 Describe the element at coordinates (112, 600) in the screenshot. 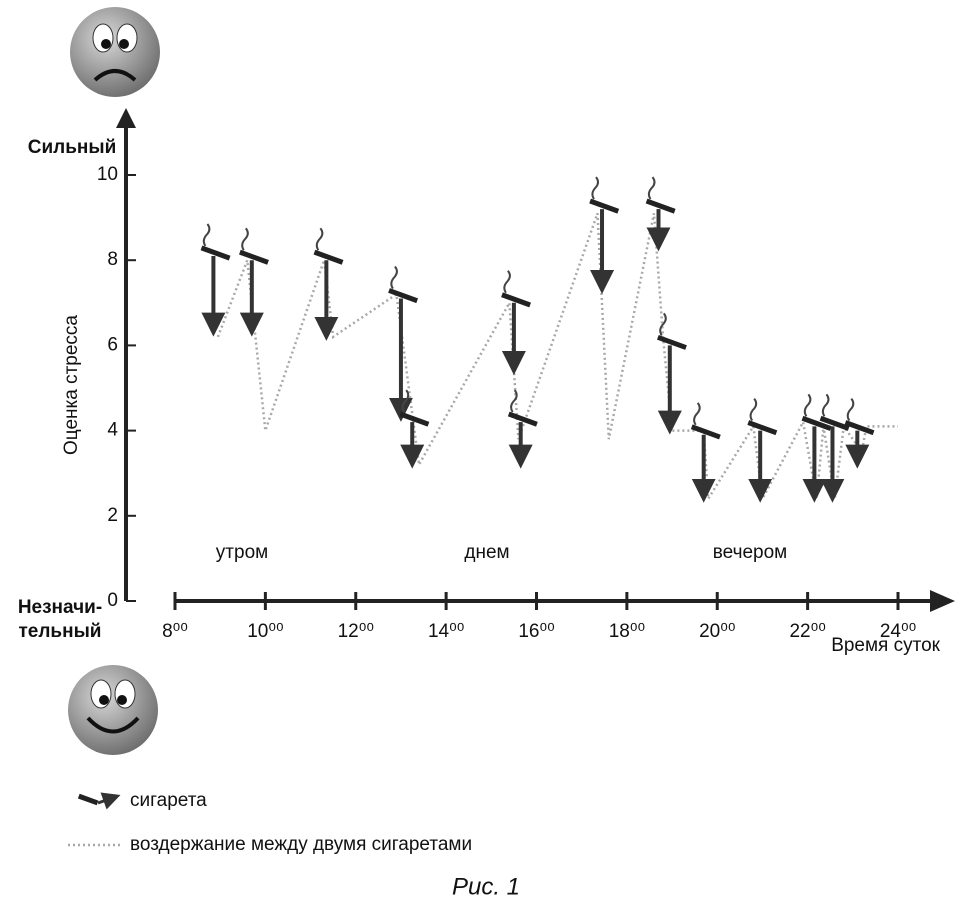

I see `y-tick-label: 0` at that location.